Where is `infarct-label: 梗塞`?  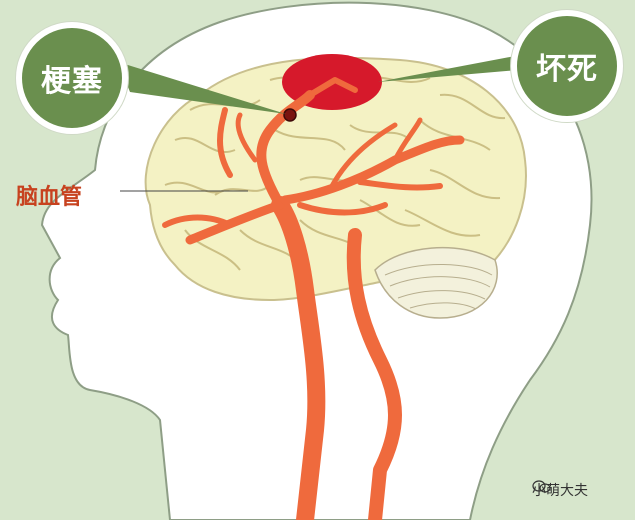
infarct-label: 梗塞 is located at coordinates (72, 78).